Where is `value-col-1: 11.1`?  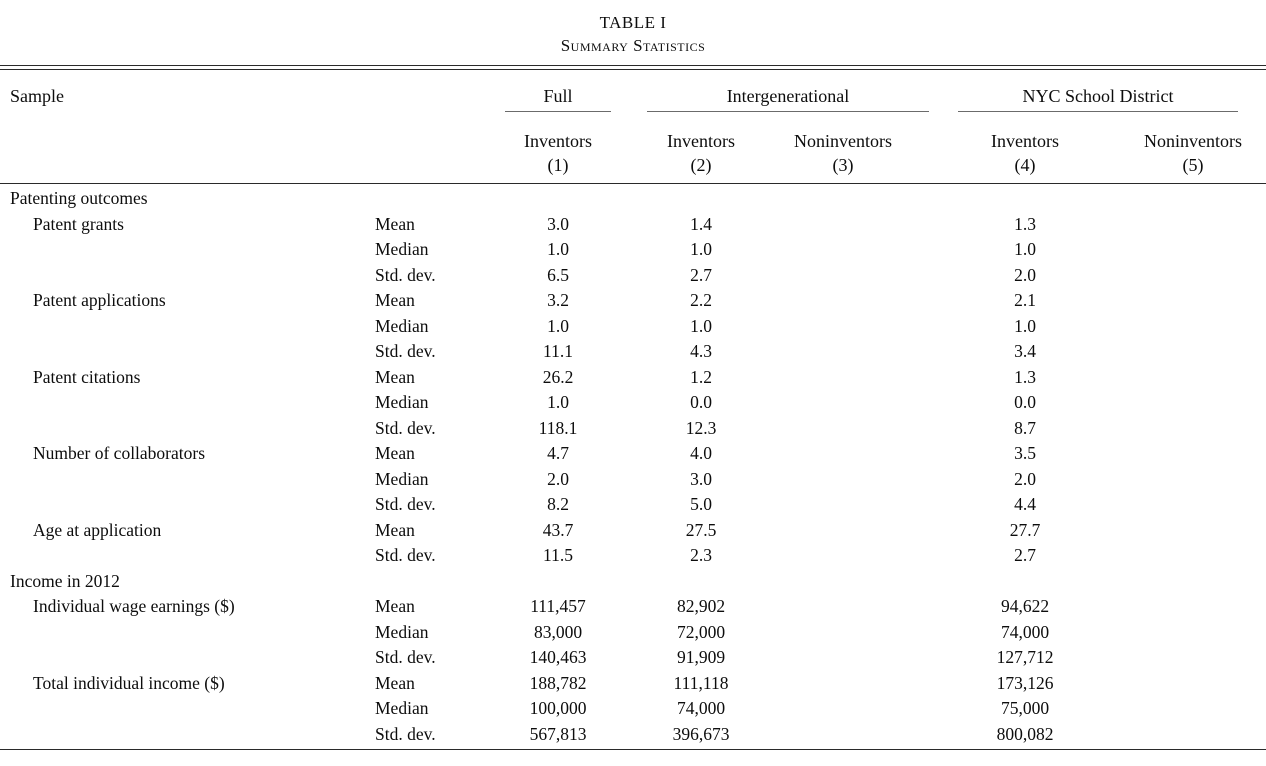 value-col-1: 11.1 is located at coordinates (558, 351).